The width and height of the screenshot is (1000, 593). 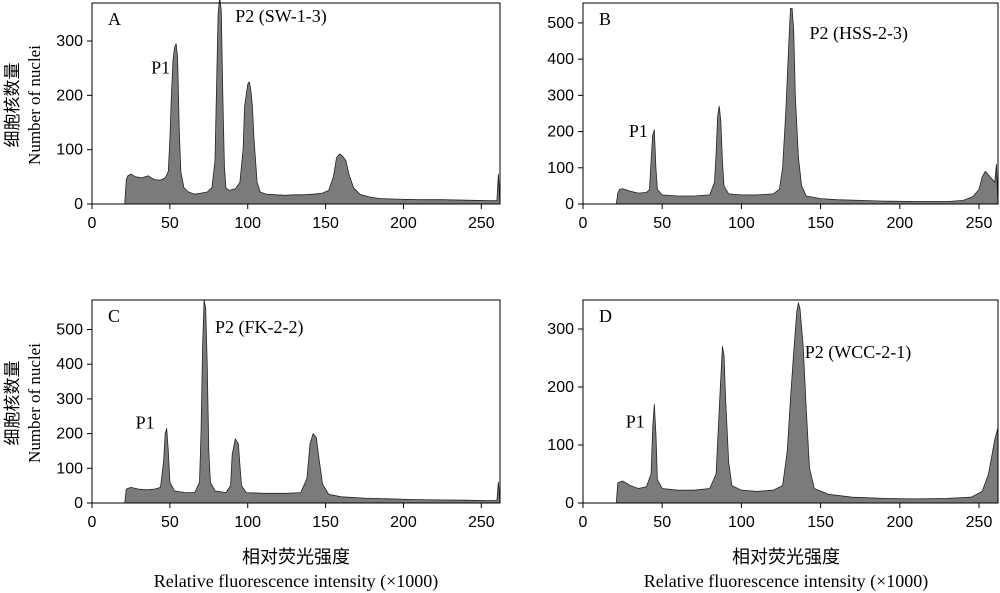 What do you see at coordinates (114, 19) in the screenshot?
I see `panel-label: A` at bounding box center [114, 19].